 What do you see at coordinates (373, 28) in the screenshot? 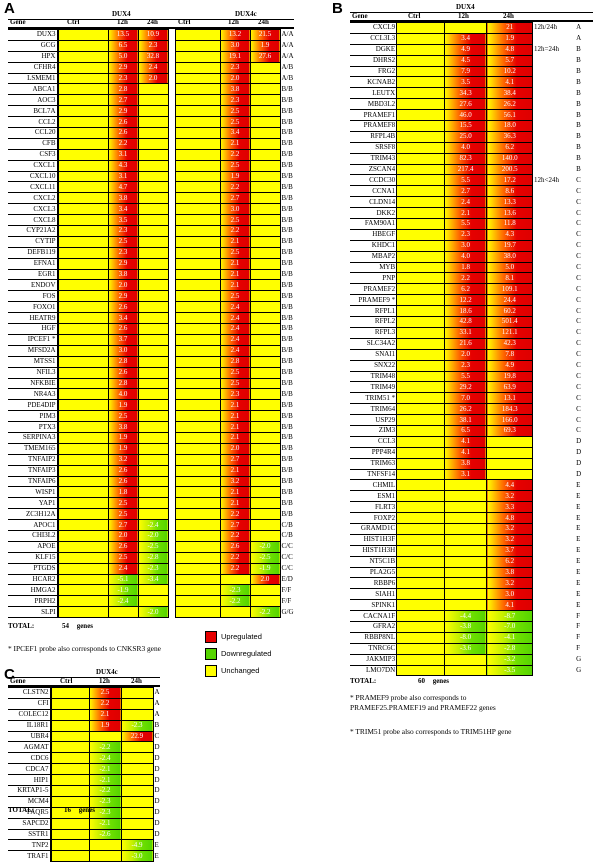
I see `gene-name: CXCL9` at bounding box center [373, 28].